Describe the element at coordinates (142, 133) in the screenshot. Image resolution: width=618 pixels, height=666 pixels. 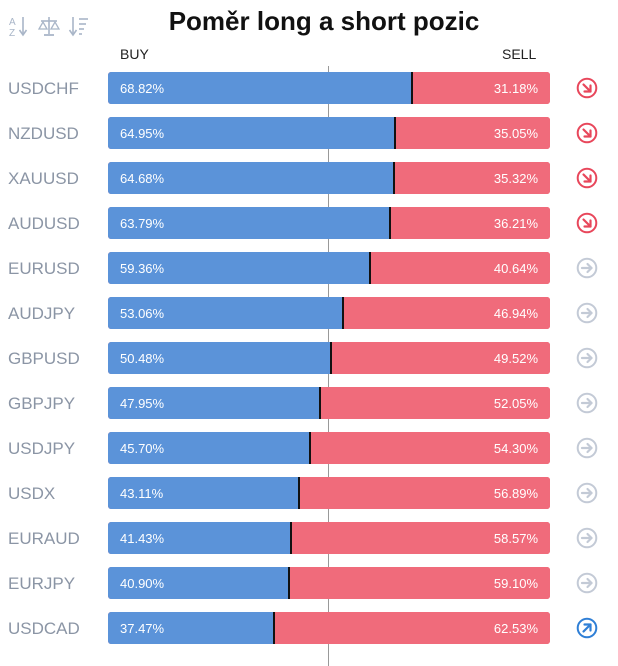
I see `buy-percentage: 64.95%` at that location.